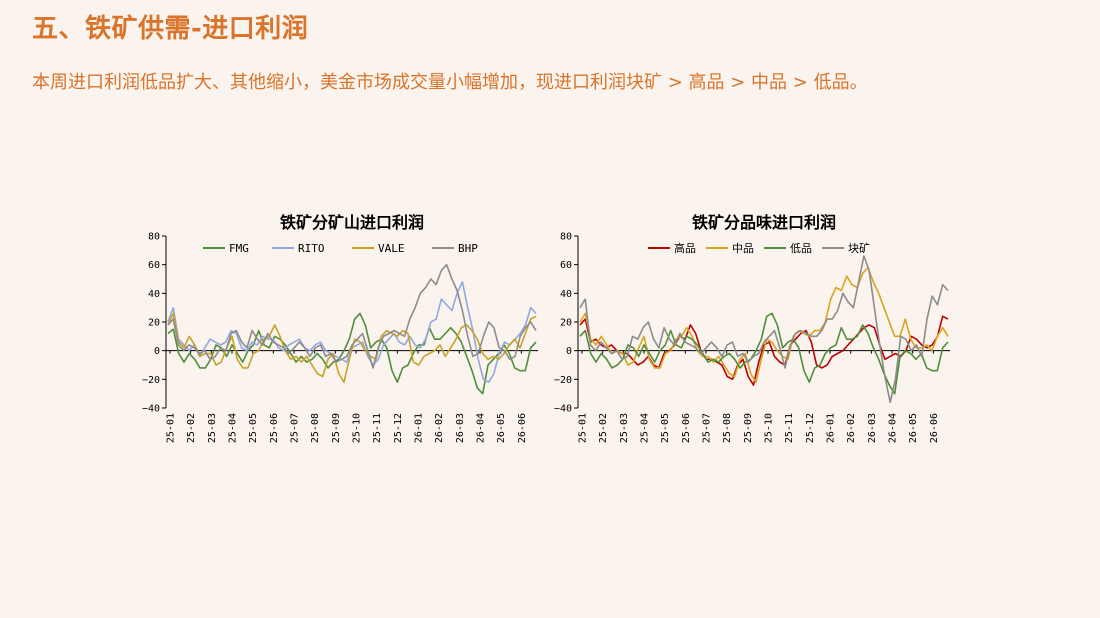 The height and width of the screenshot is (618, 1100). I want to click on legend-label: BHP, so click(468, 248).